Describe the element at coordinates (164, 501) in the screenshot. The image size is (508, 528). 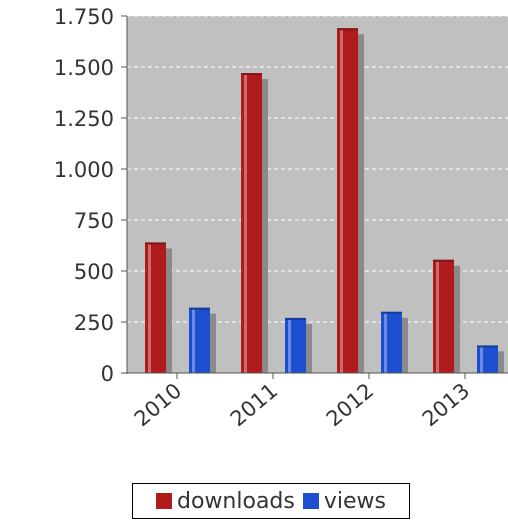
I see `legend-swatch-downloads` at that location.